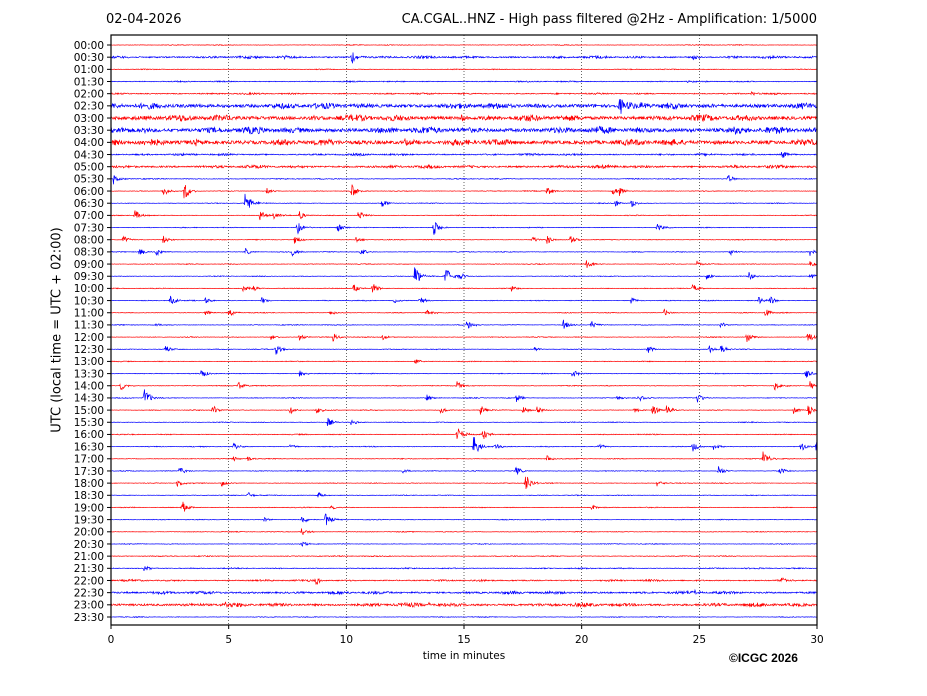  Describe the element at coordinates (89, 374) in the screenshot. I see `y-tick-label: 13:30` at that location.